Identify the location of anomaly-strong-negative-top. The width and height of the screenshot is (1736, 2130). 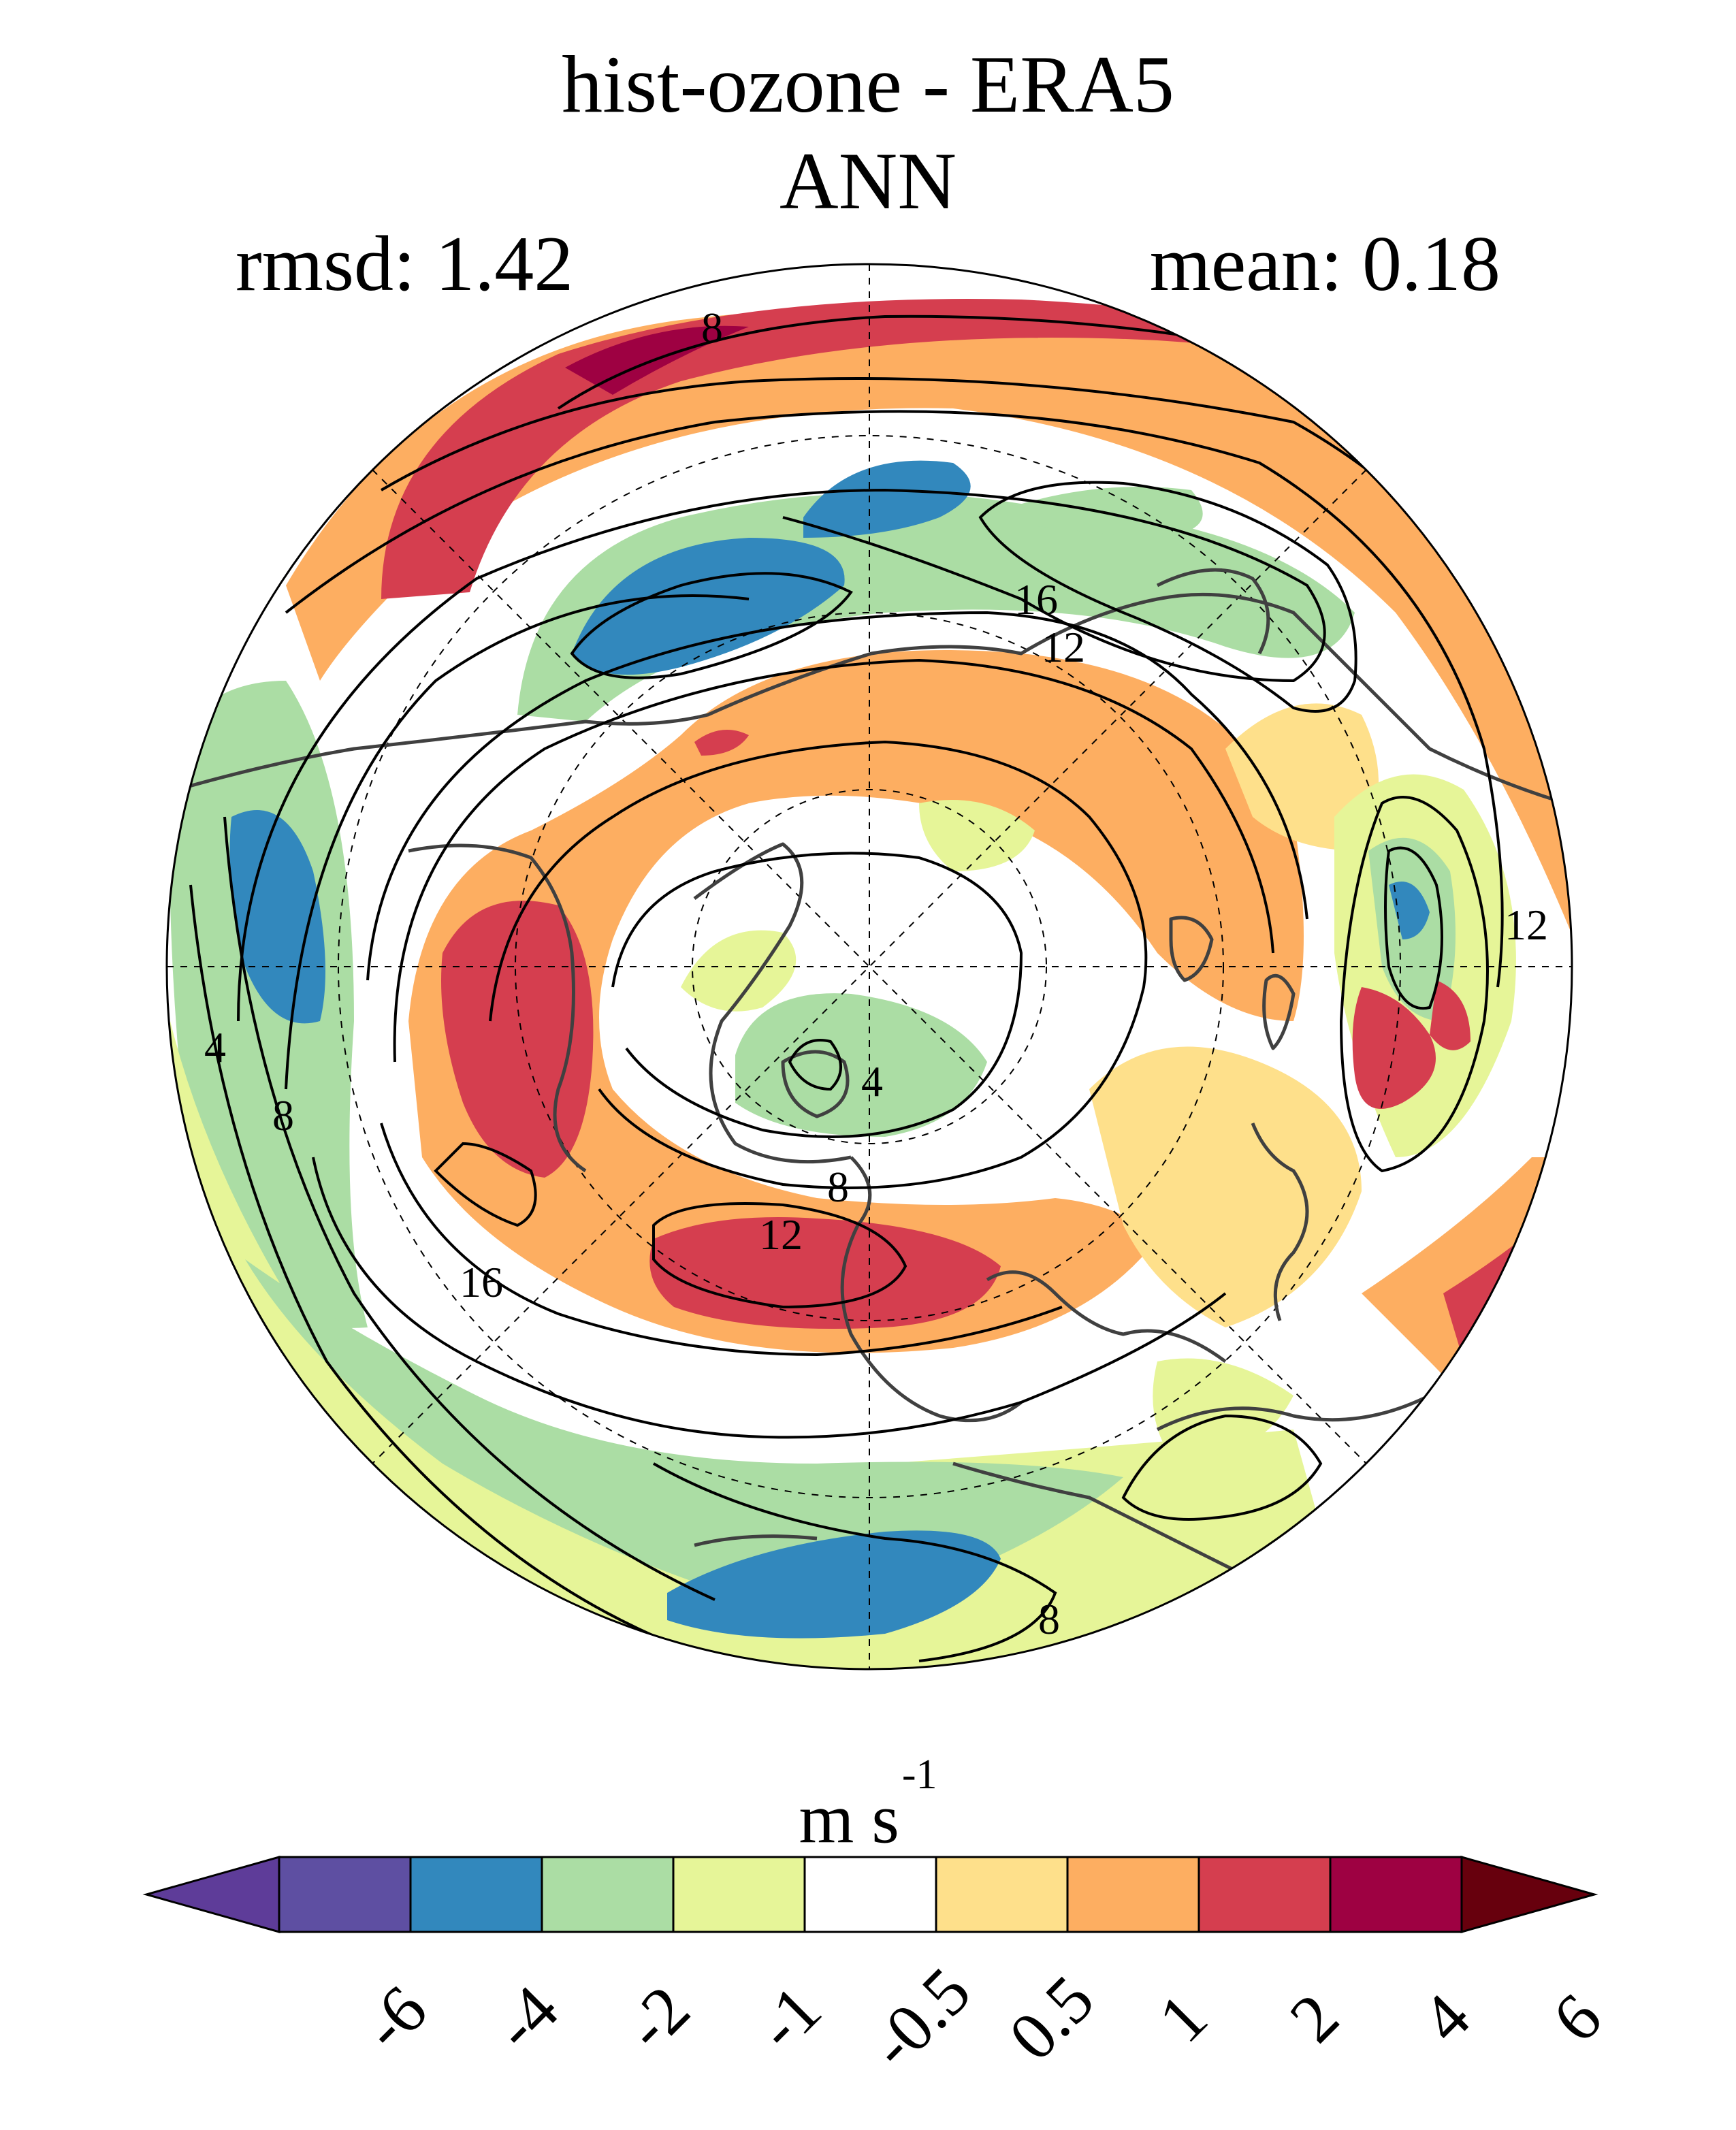
(708, 606).